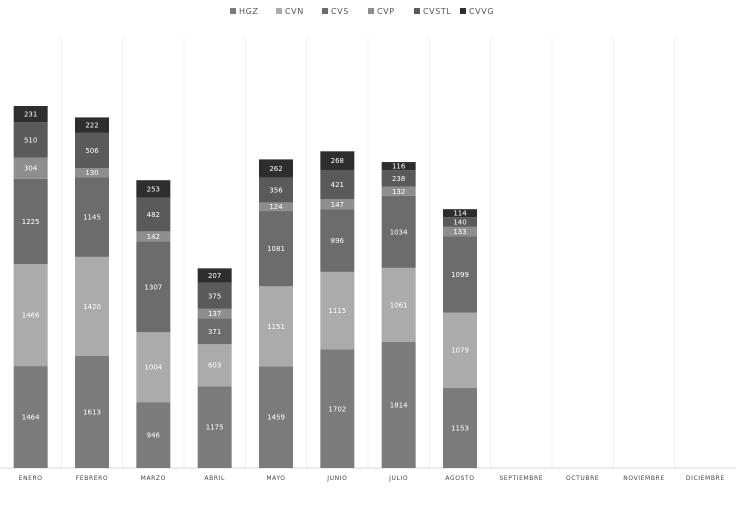  What do you see at coordinates (31, 478) in the screenshot?
I see `x-tick-label: ENERO` at bounding box center [31, 478].